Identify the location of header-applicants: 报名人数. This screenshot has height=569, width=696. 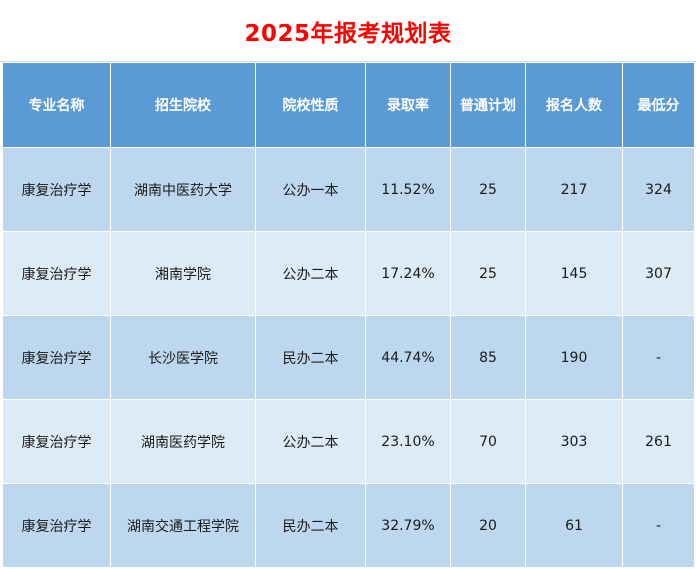
(574, 105).